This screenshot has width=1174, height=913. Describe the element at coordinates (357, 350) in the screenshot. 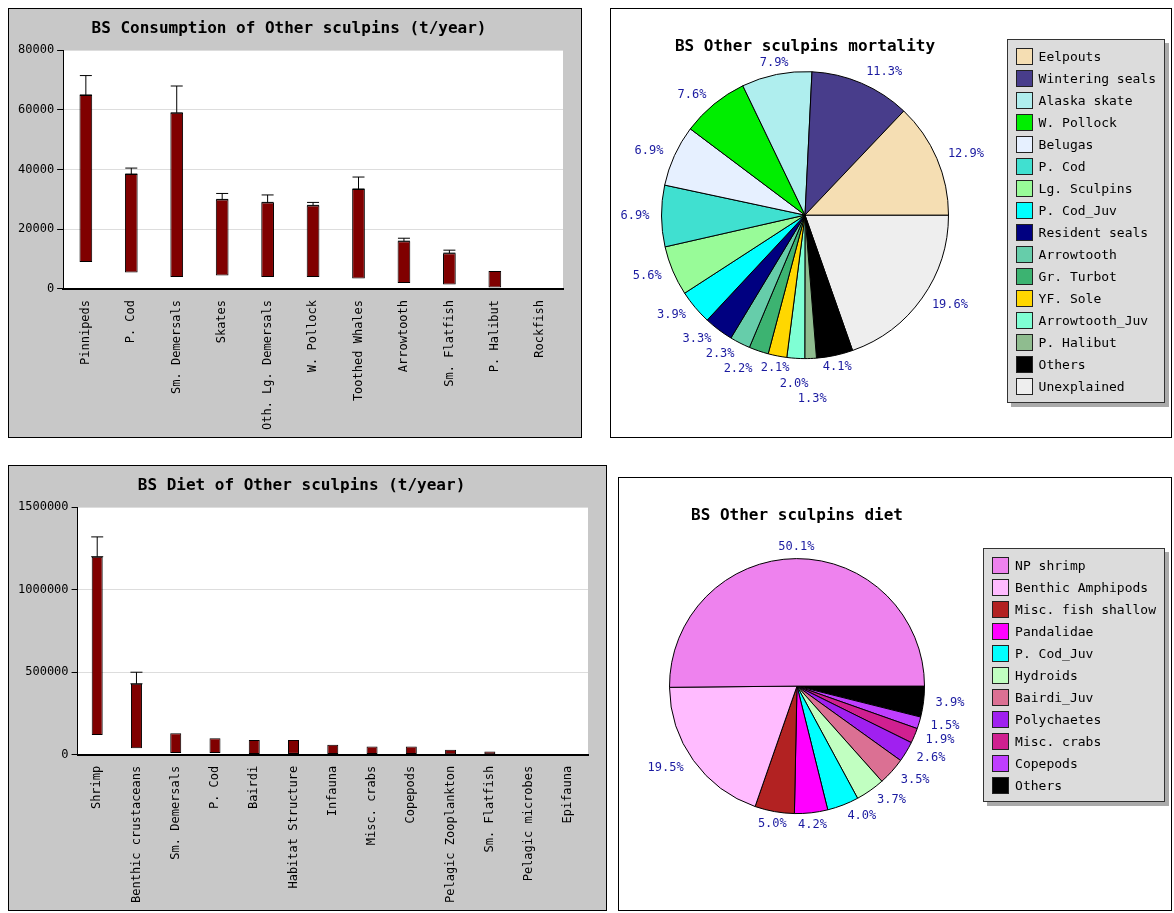

I see `x-tick-label: Toothed Whales` at that location.